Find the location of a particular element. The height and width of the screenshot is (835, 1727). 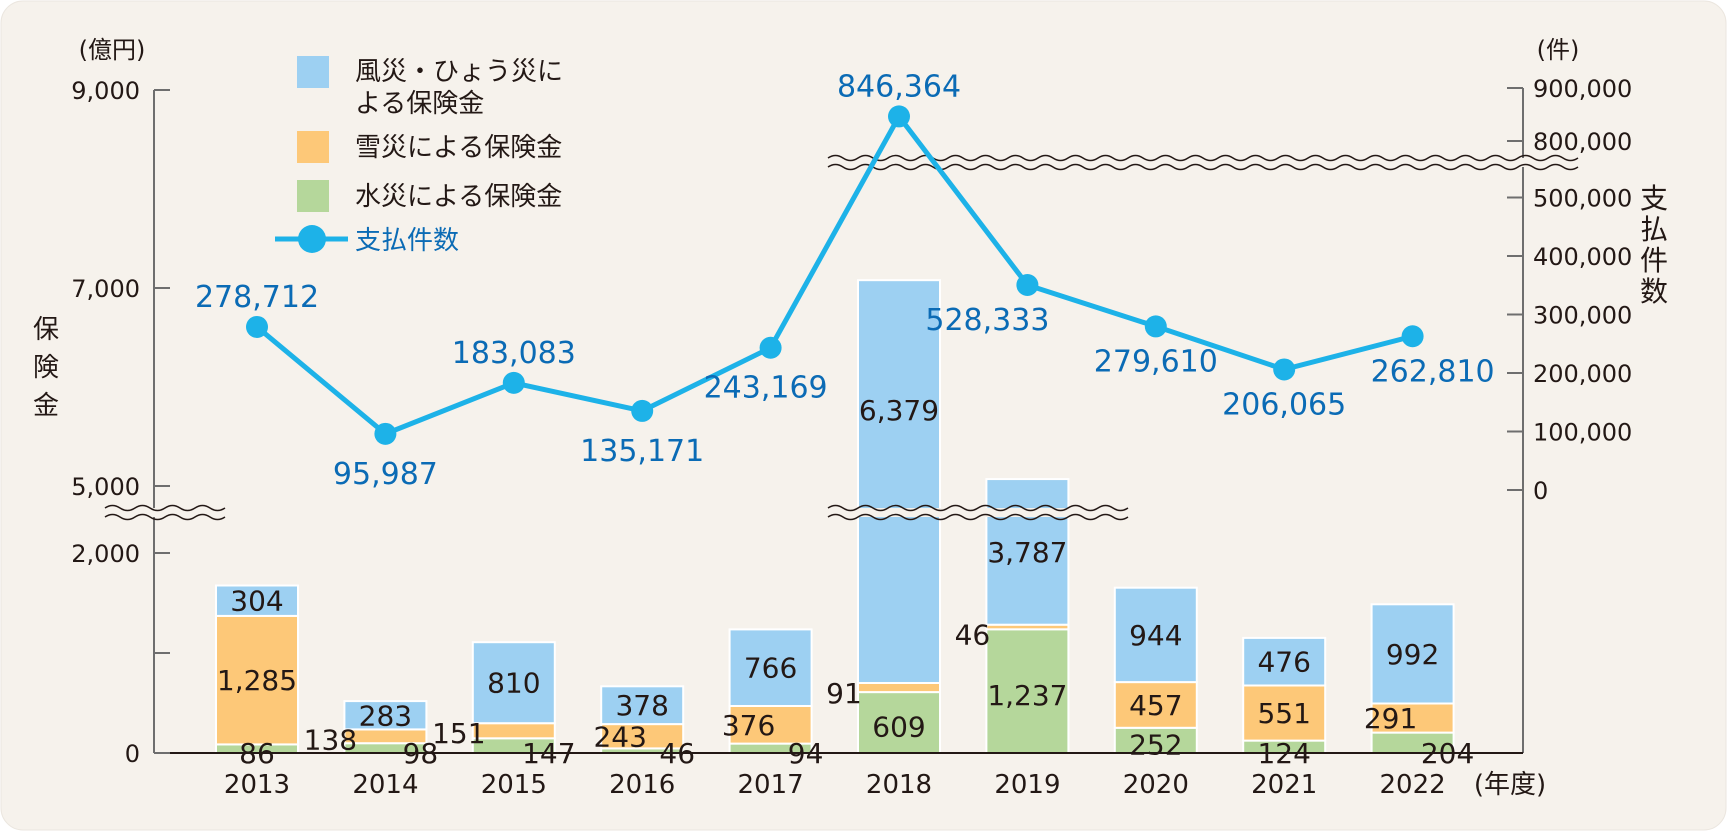

bar-label-wind: 944 is located at coordinates (1155, 635).